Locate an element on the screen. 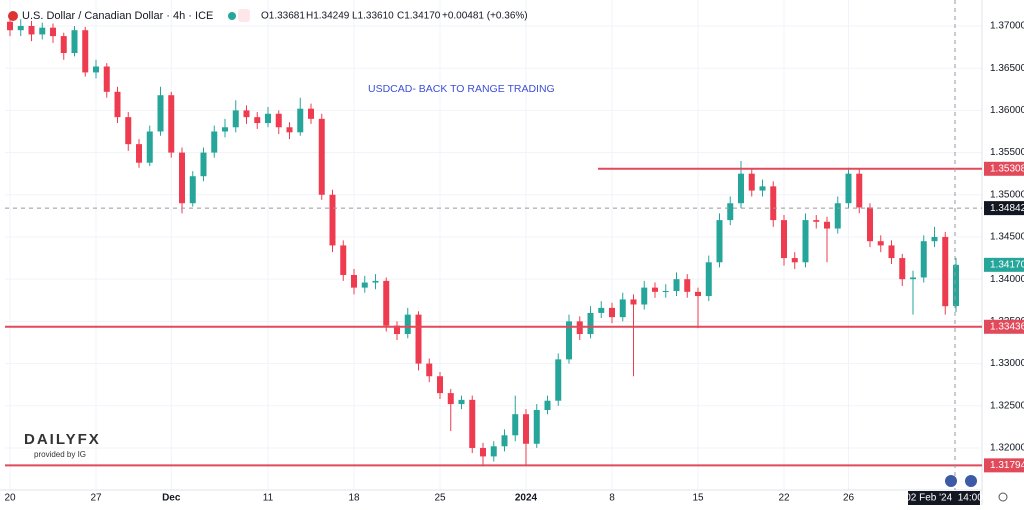 The height and width of the screenshot is (510, 1024). y-tick-label: 1.32000 is located at coordinates (1007, 448).